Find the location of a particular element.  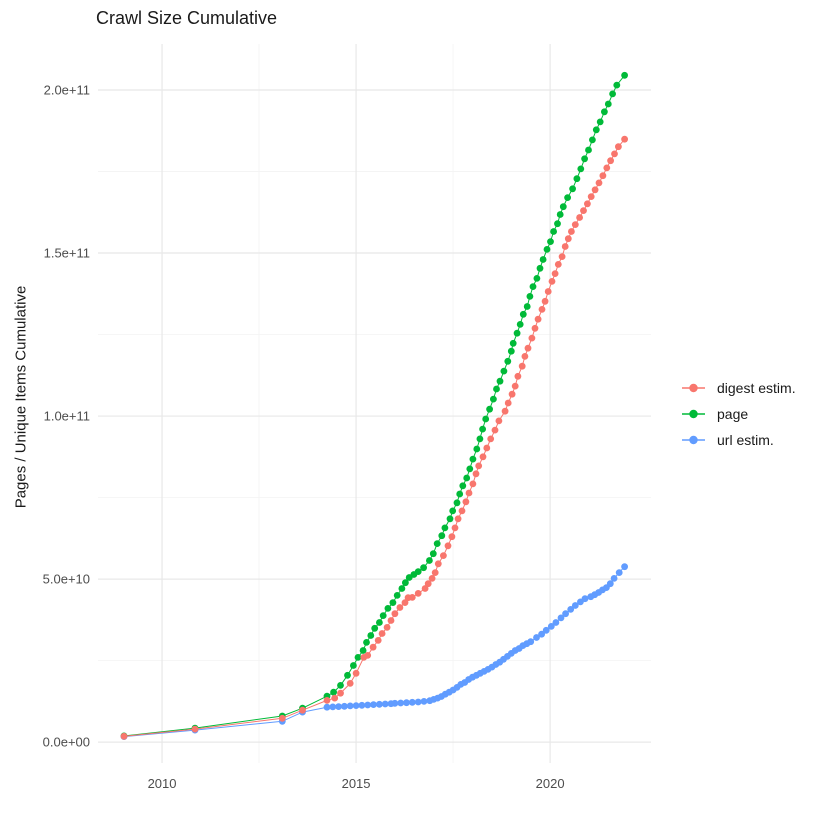

y-tick-label: 0.0e+00 is located at coordinates (66, 742).